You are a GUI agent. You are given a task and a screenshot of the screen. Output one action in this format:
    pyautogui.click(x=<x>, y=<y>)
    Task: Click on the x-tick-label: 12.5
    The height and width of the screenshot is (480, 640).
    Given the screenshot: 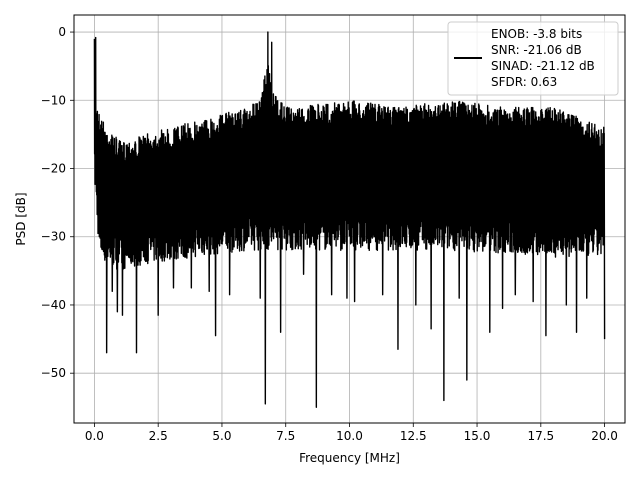 What is the action you would take?
    pyautogui.click(x=413, y=436)
    